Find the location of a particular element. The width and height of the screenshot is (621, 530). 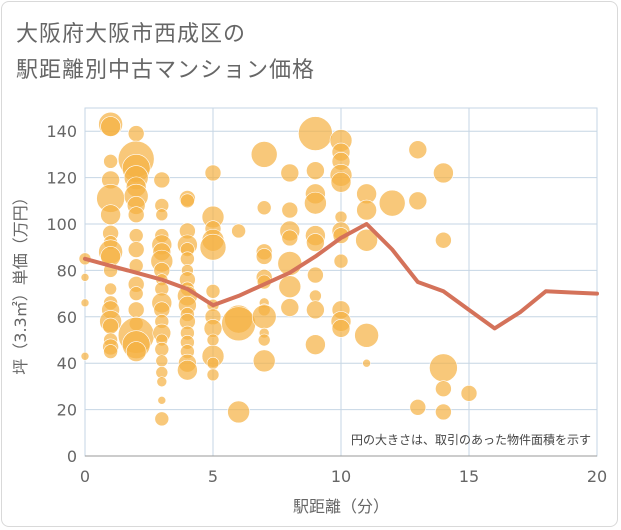

y-axis-label: 坪（3.3㎡）単価（万円） is located at coordinates (20, 281).